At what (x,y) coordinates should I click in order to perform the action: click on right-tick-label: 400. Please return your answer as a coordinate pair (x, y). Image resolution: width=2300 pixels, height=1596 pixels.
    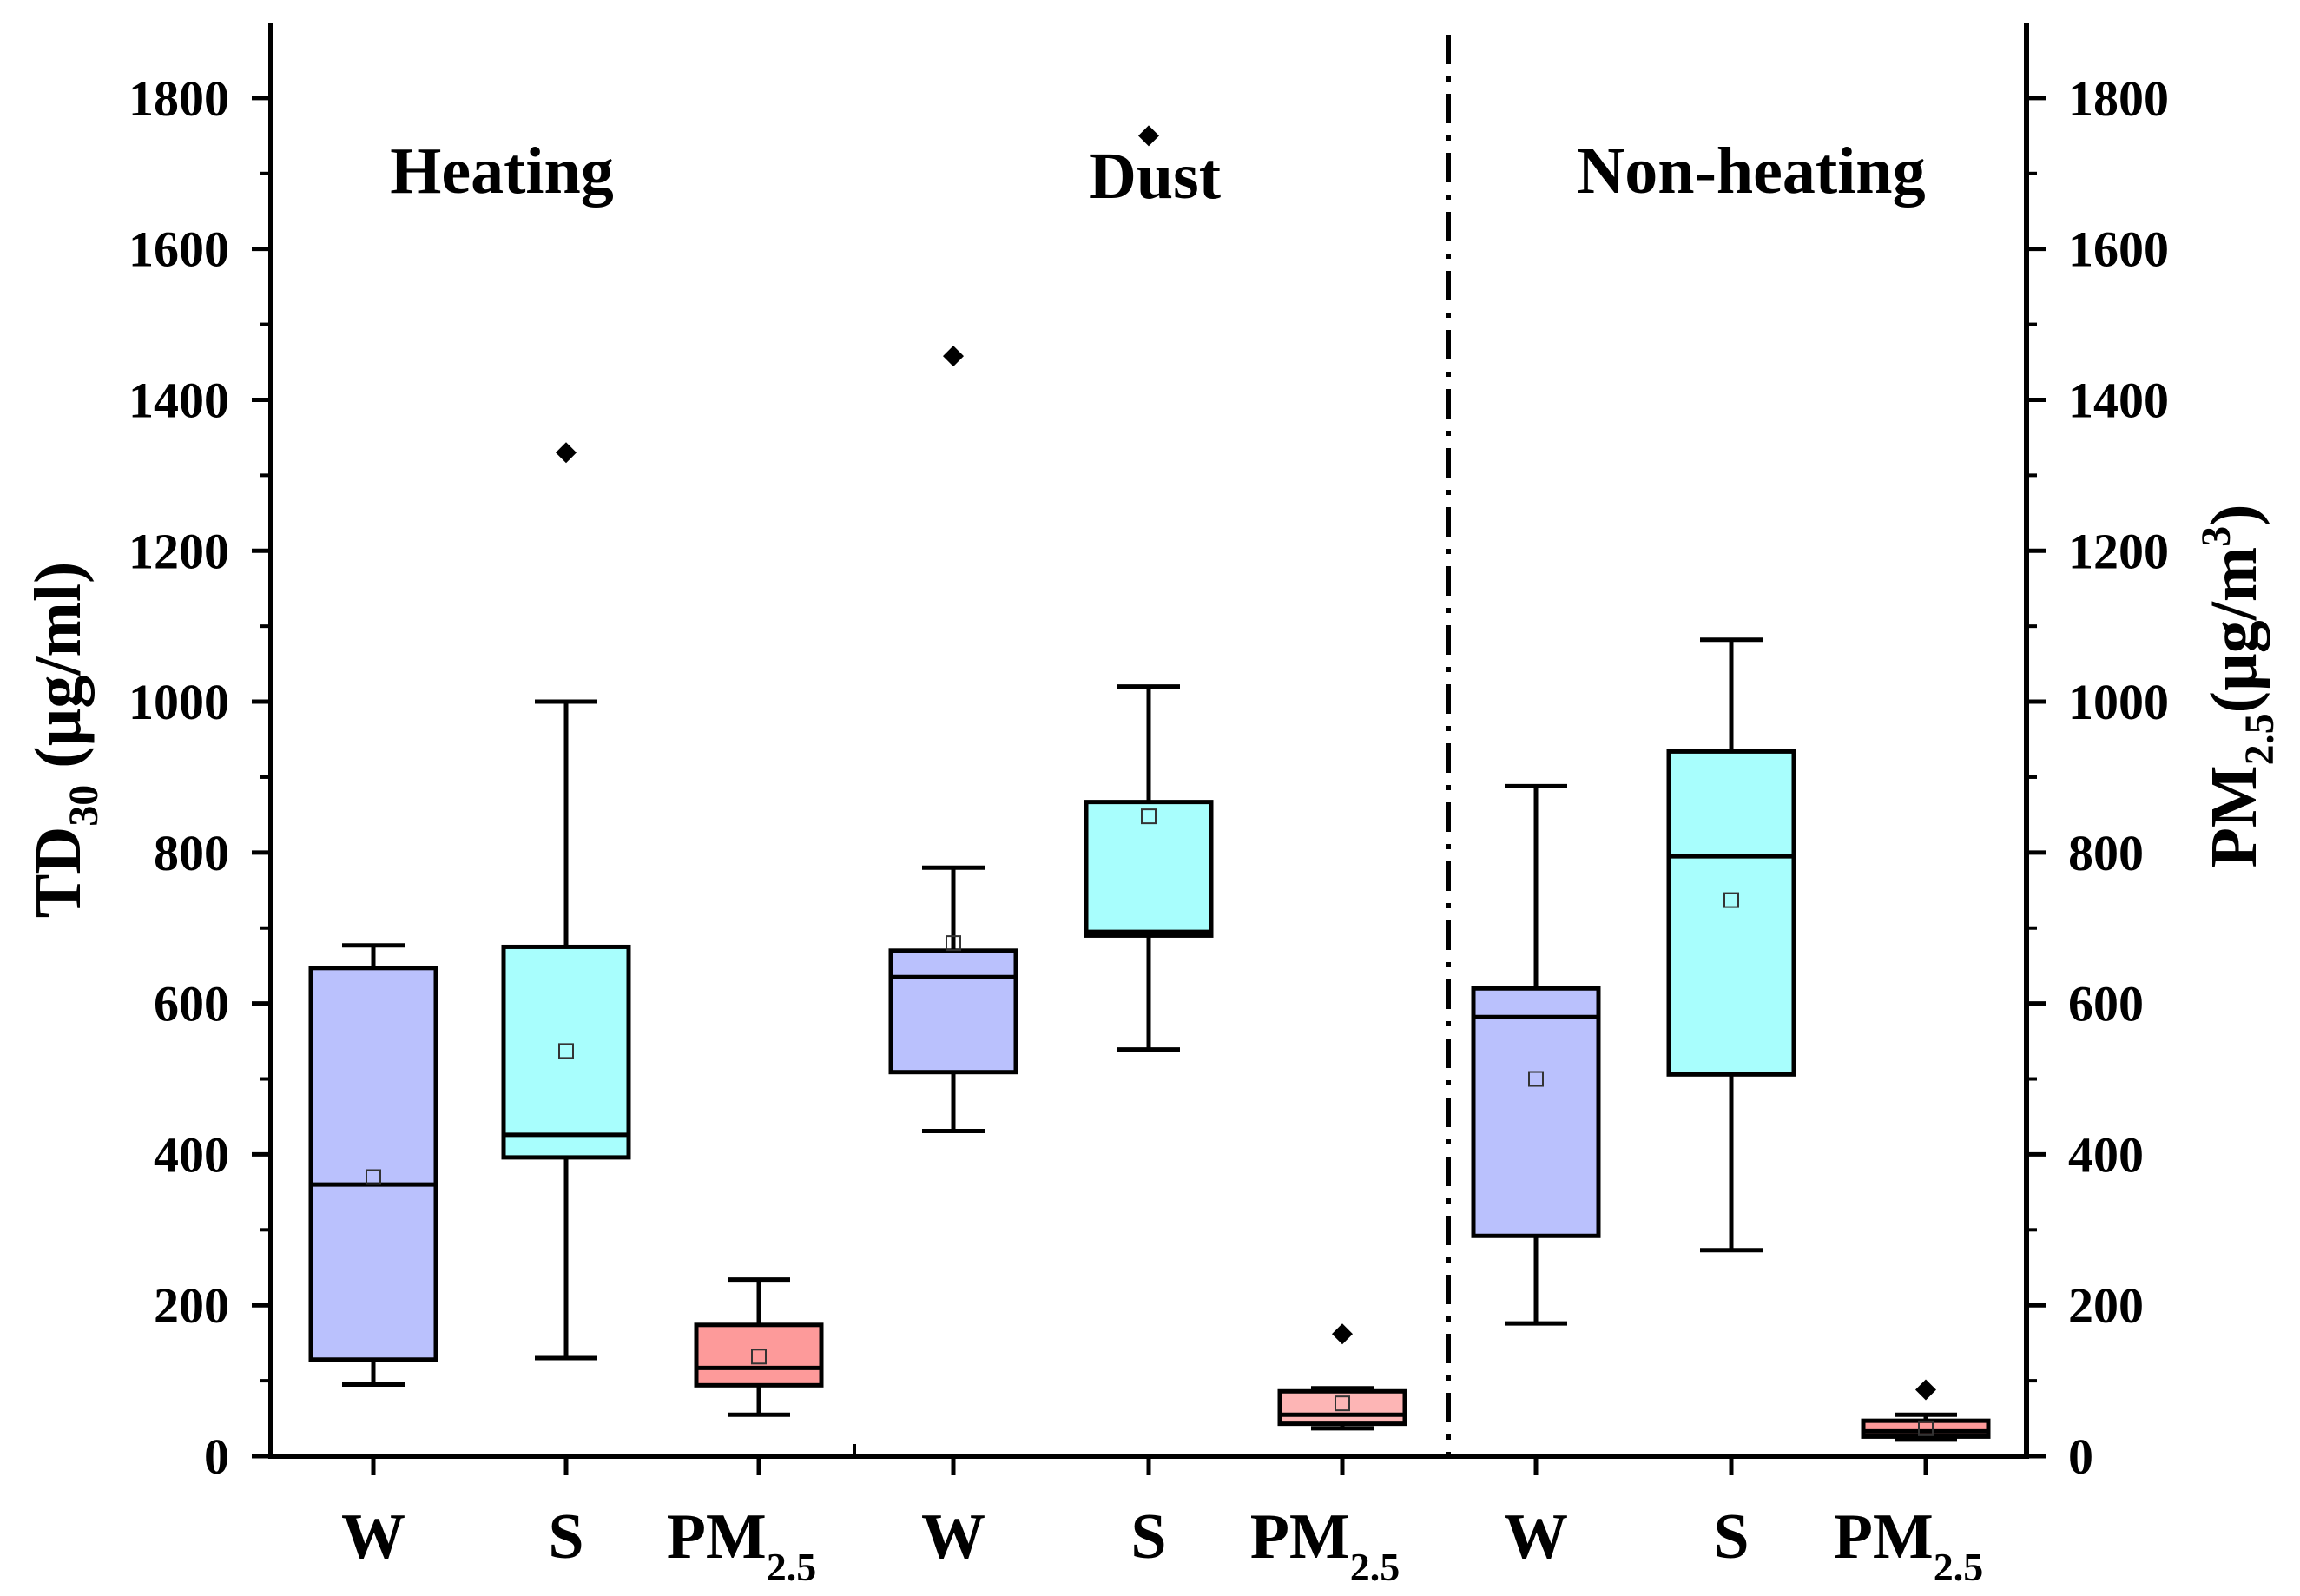
    Looking at the image, I should click on (2106, 1154).